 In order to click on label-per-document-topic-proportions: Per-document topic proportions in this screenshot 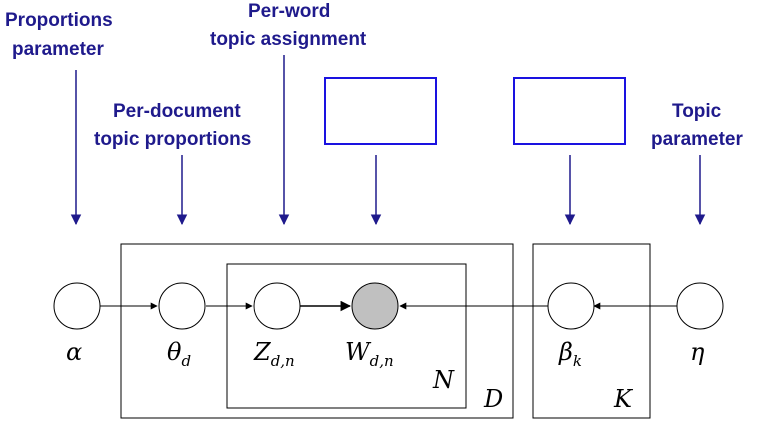, I will do `click(172, 125)`.